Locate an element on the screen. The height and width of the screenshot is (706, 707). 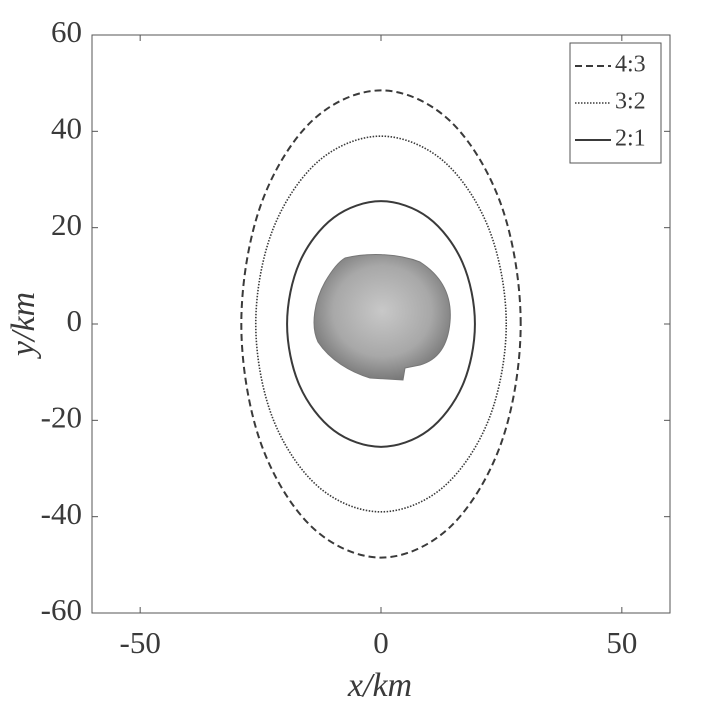
x-axis-label: x/km is located at coordinates (379, 685).